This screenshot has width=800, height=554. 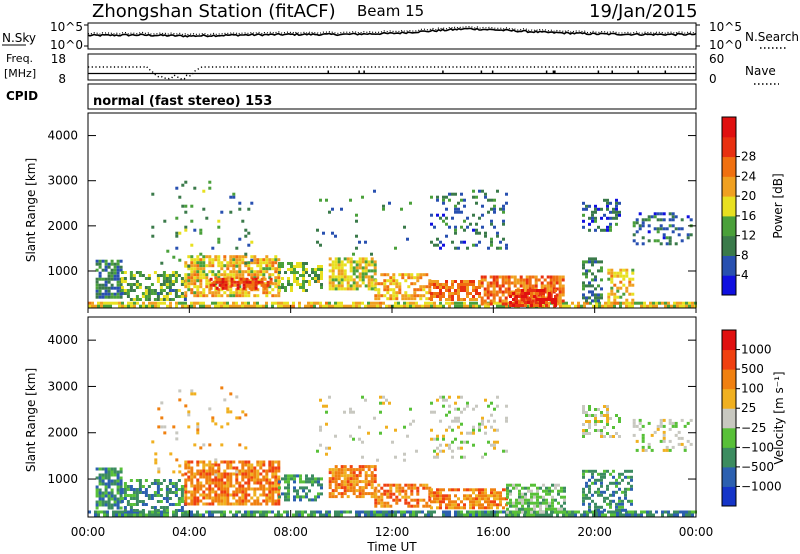 What do you see at coordinates (729, 418) in the screenshot?
I see `velocity-colorbar-frame` at bounding box center [729, 418].